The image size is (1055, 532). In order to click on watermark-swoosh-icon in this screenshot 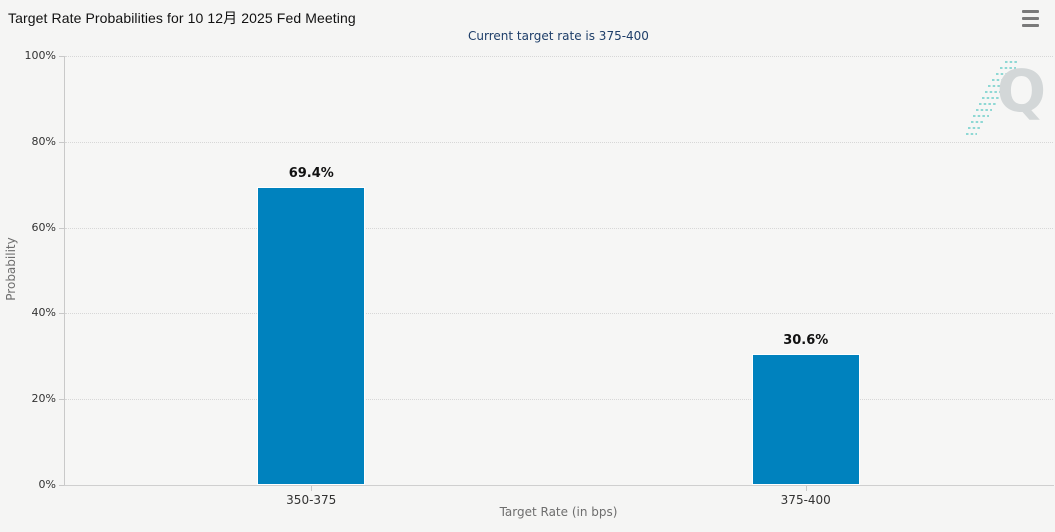, I will do `click(992, 98)`.